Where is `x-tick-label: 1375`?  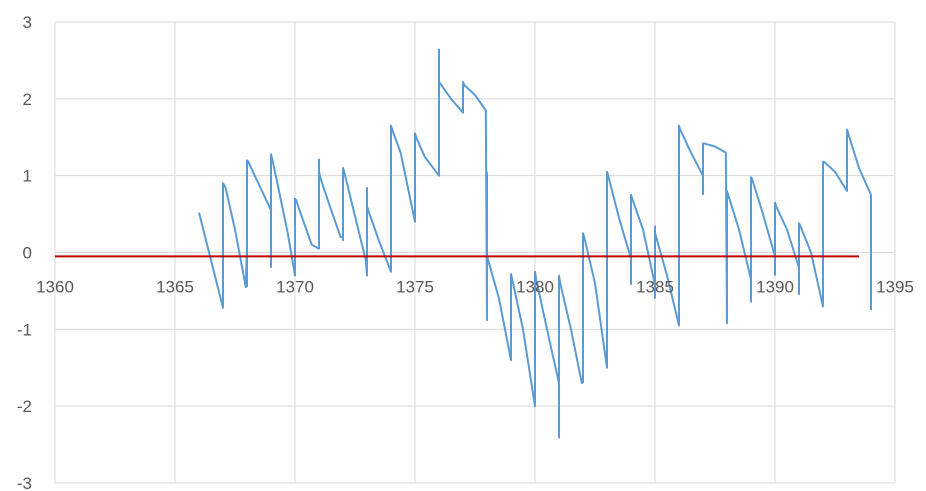
x-tick-label: 1375 is located at coordinates (415, 287).